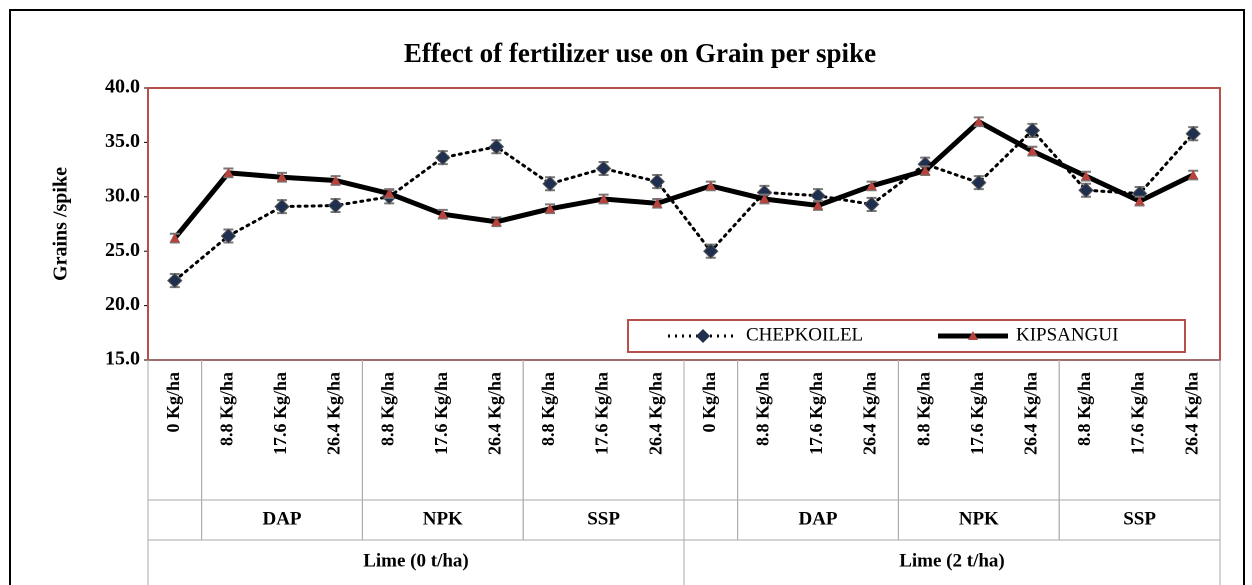 This screenshot has height=585, width=1252. I want to click on legend-label: KIPSANGUI, so click(1067, 334).